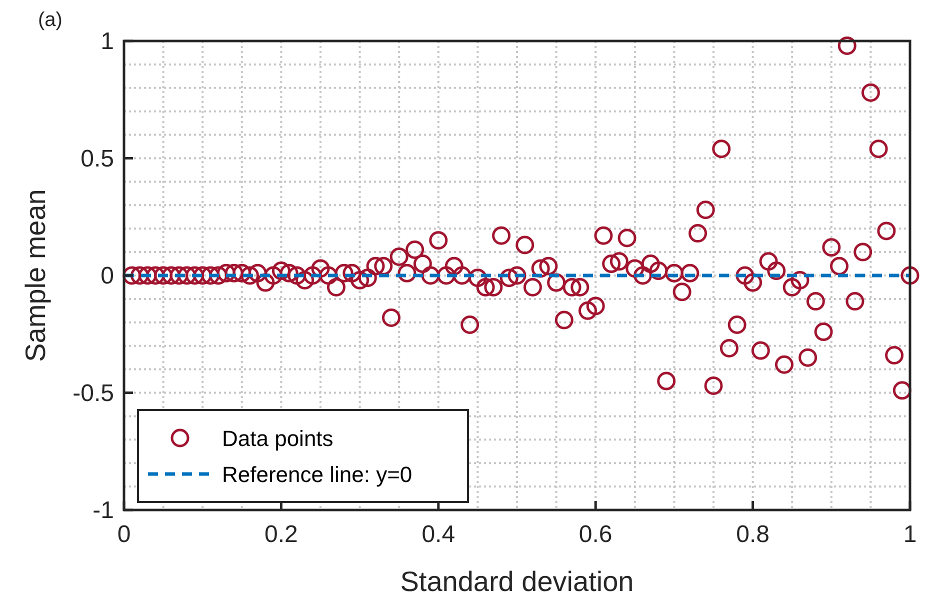  Describe the element at coordinates (595, 534) in the screenshot. I see `x-tick-label: 0.6` at that location.